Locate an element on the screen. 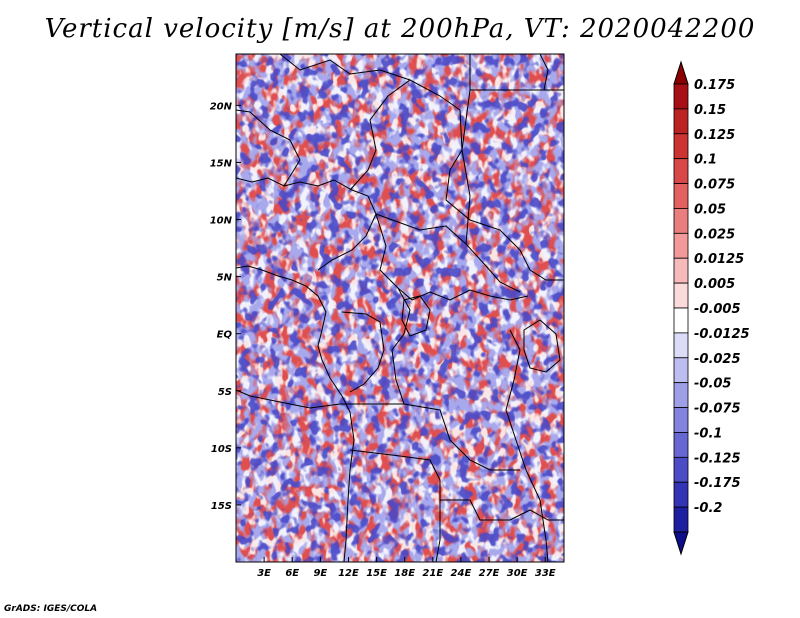 Image resolution: width=800 pixels, height=618 pixels. lat-tick-label: 5N is located at coordinates (225, 278).